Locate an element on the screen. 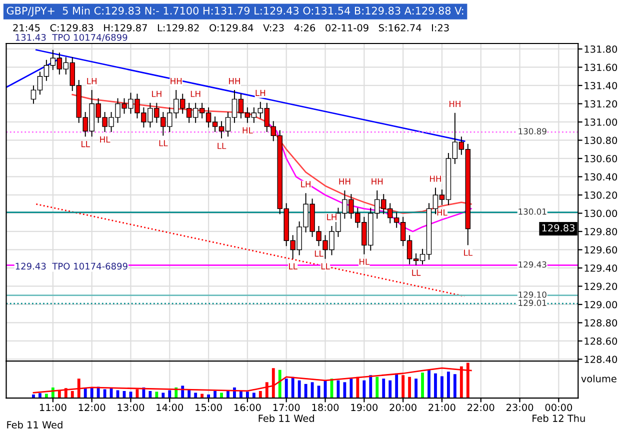 This screenshot has height=435, width=625. y-tick-label: 128.80 is located at coordinates (601, 323).